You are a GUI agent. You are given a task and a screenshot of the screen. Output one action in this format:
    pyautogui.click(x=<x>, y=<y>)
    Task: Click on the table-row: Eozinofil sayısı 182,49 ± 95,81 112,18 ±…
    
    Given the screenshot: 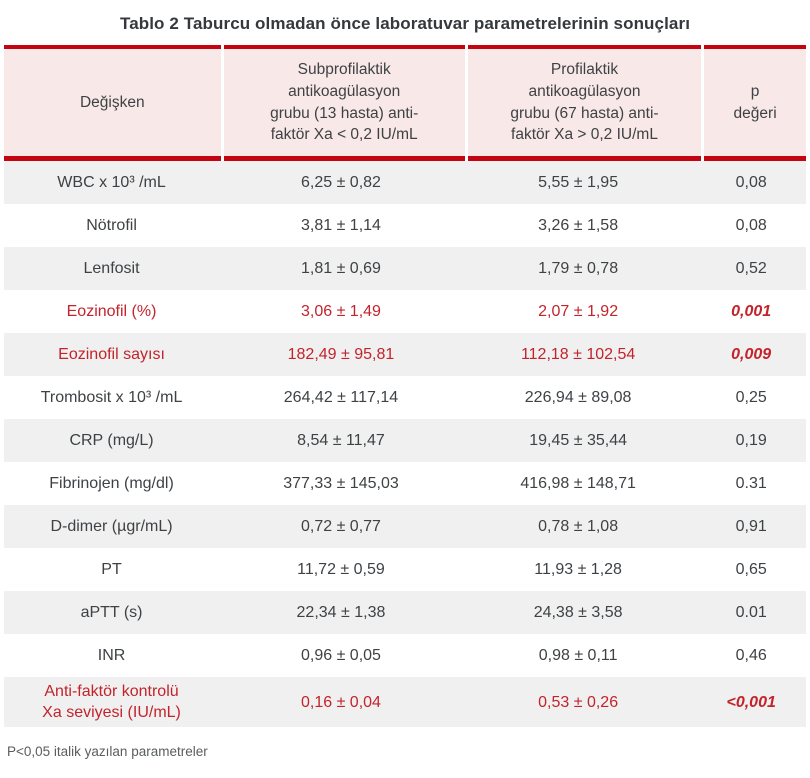 What is the action you would take?
    pyautogui.click(x=405, y=354)
    